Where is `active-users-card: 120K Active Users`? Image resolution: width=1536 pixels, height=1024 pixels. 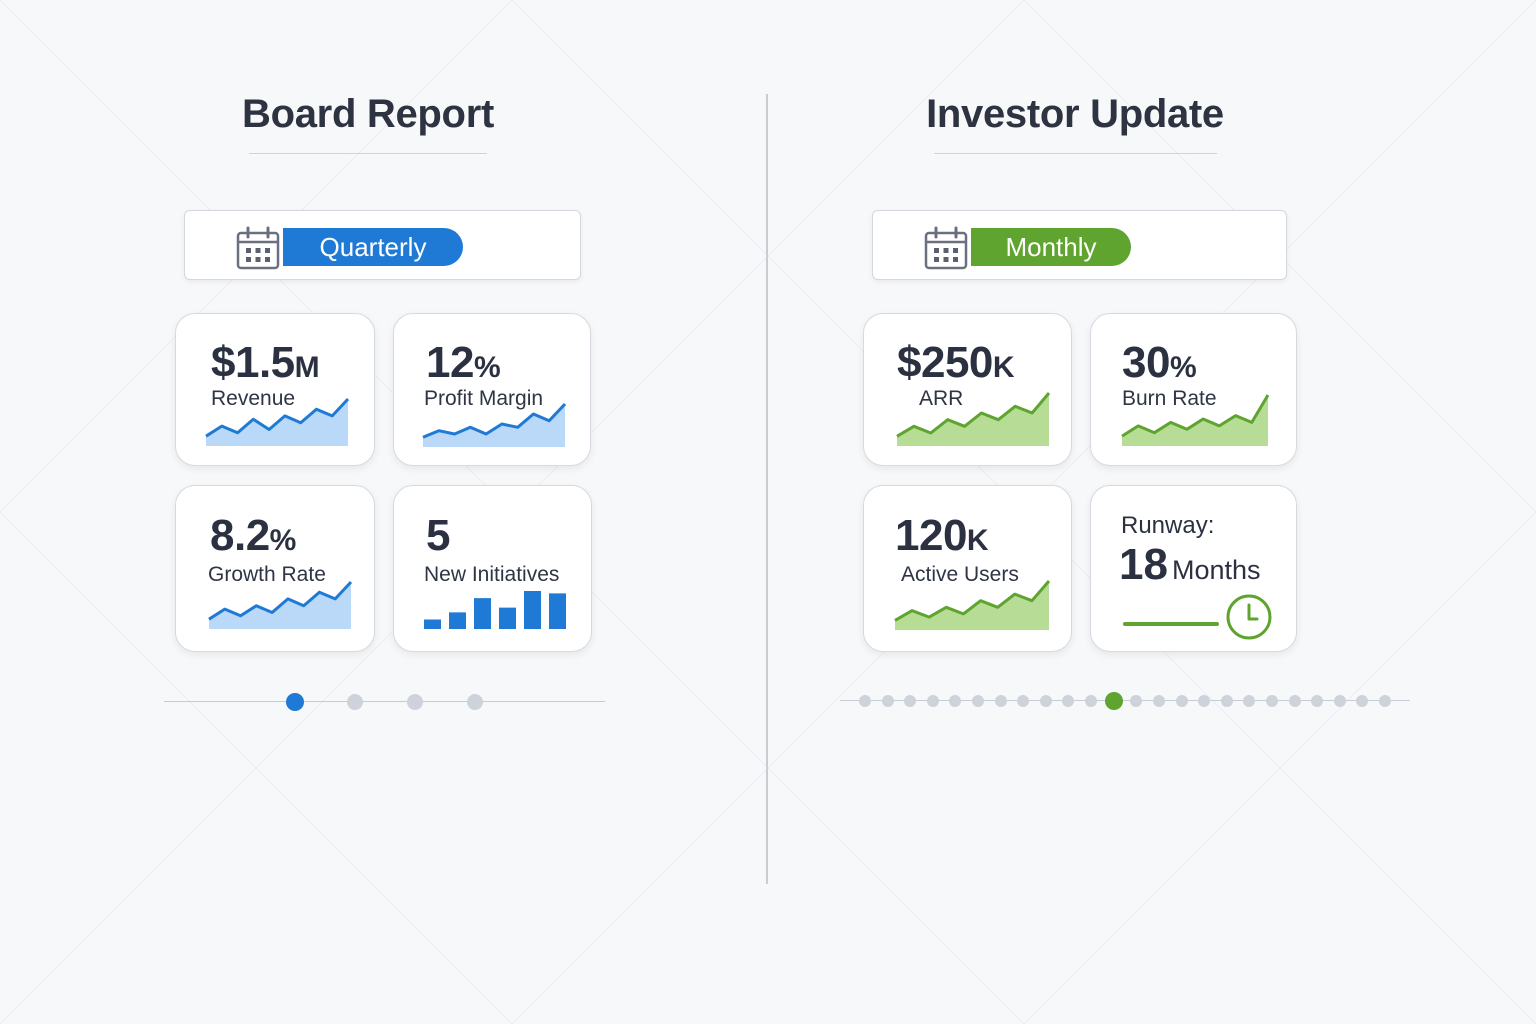
active-users-card: 120K Active Users is located at coordinates (967, 568).